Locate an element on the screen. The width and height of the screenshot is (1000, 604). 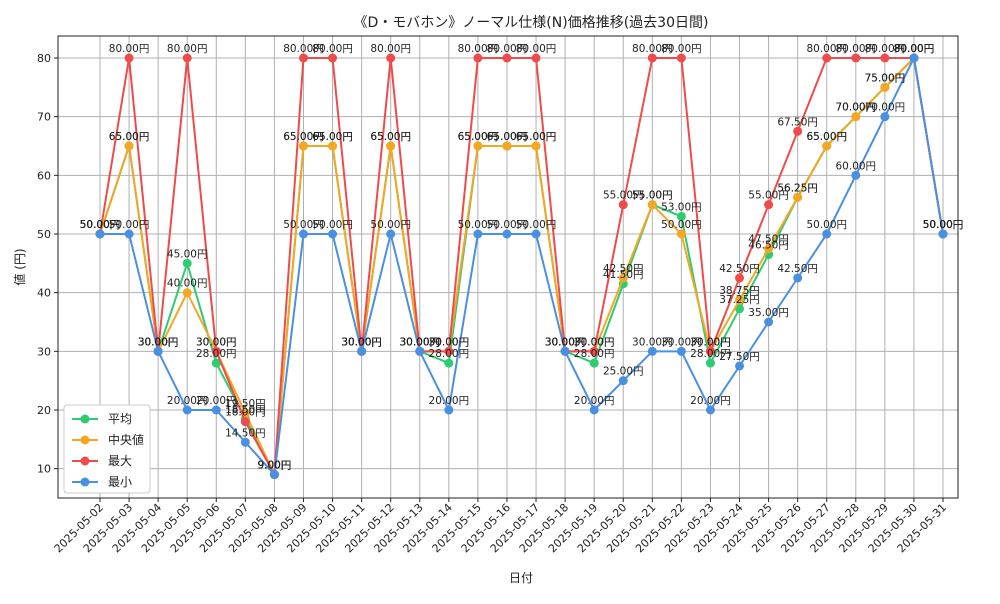
y-tick: 30 is located at coordinates (47, 351).